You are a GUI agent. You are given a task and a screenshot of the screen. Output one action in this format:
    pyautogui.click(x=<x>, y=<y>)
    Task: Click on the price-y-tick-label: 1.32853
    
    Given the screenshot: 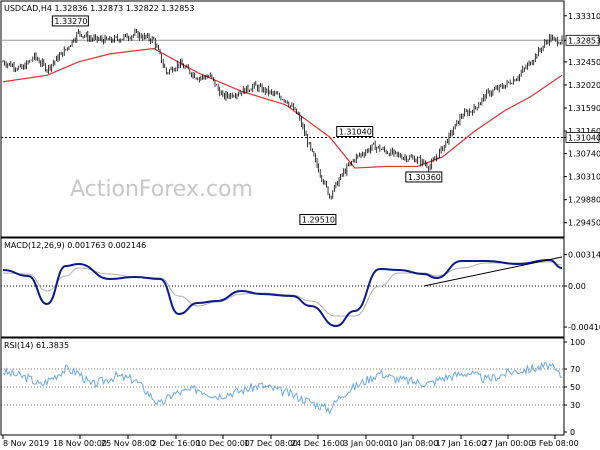 What is the action you would take?
    pyautogui.click(x=584, y=40)
    